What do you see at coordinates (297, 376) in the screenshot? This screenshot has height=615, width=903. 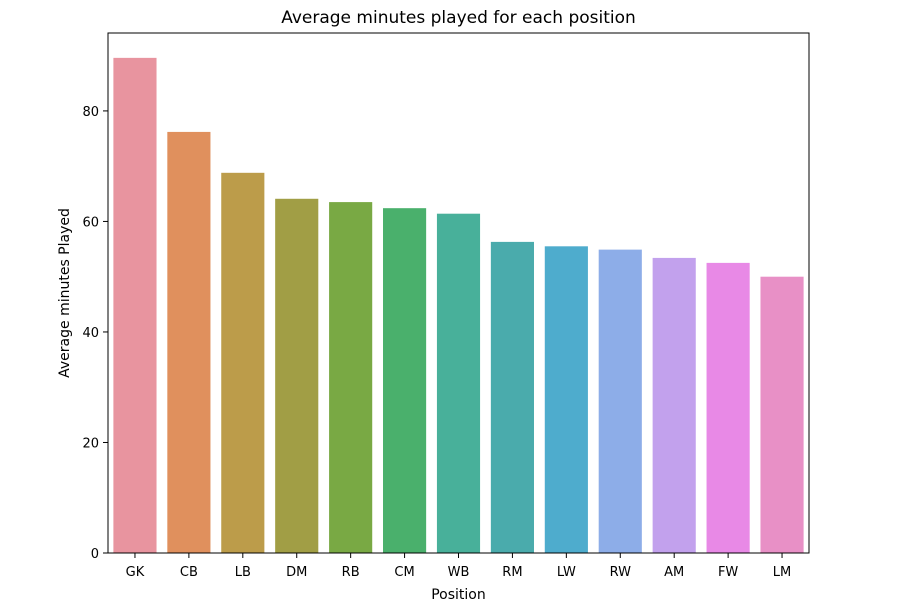 I see `bar-dm` at bounding box center [297, 376].